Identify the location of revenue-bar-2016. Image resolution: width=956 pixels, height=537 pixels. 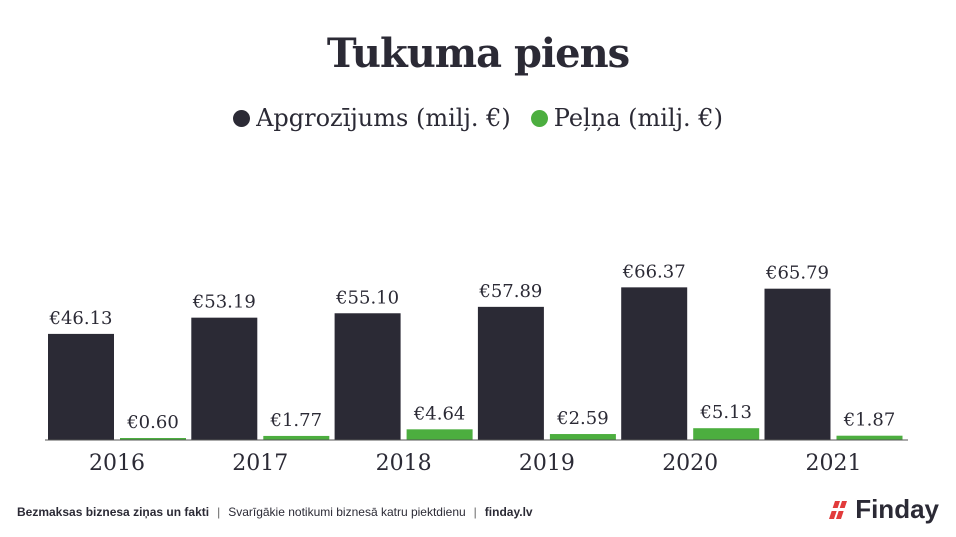
(81, 386).